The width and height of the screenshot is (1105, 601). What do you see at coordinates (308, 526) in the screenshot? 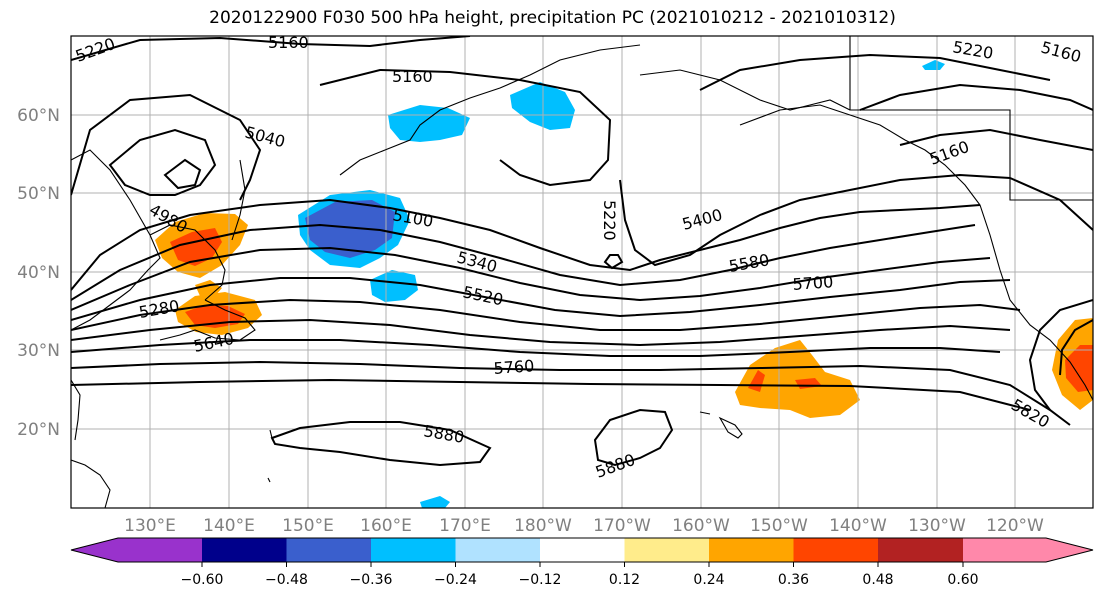
I see `lon-tick-label: 150°E` at bounding box center [308, 526].